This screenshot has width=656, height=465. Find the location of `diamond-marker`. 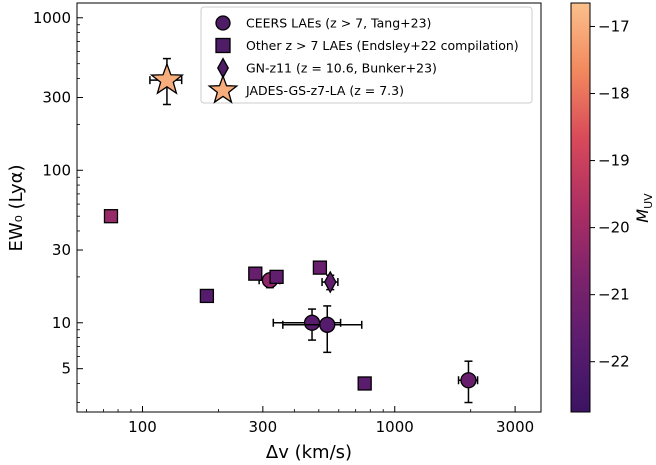

diamond-marker is located at coordinates (330, 282).